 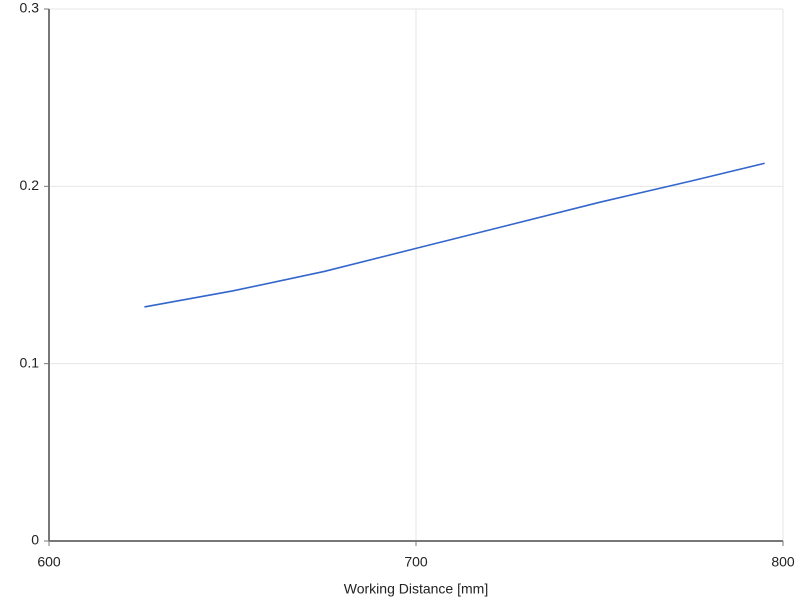 What do you see at coordinates (49, 562) in the screenshot?
I see `x-tick-label: 600` at bounding box center [49, 562].